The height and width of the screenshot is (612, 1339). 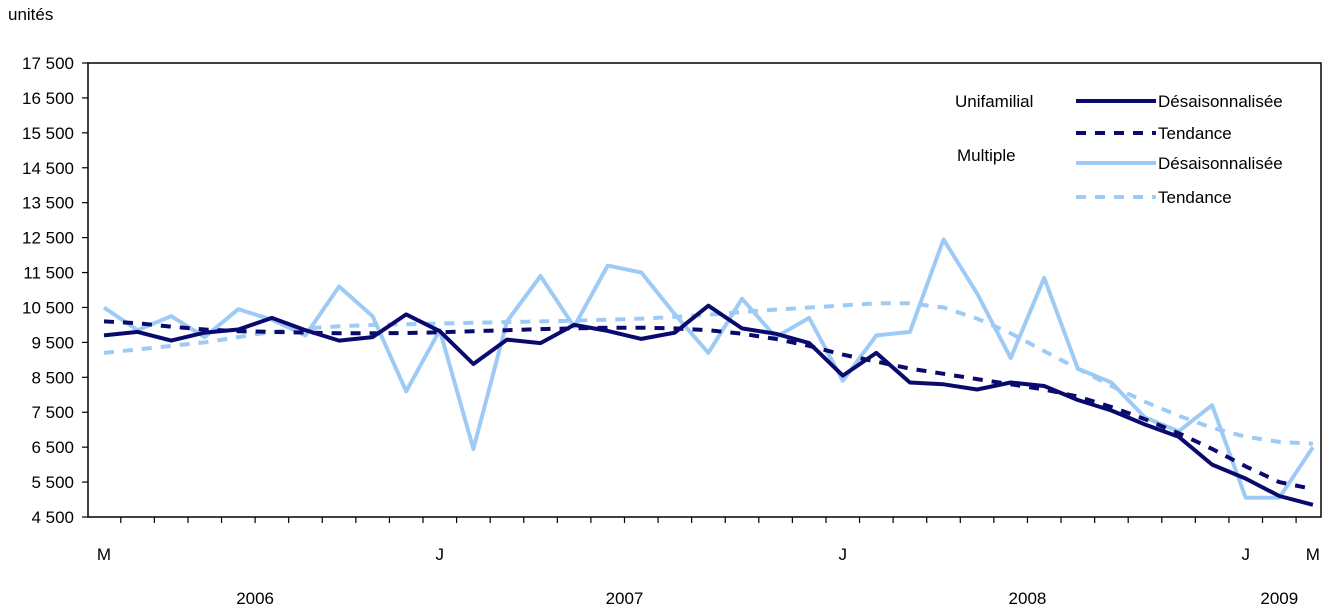 I want to click on y-tick-label: 15 500, so click(x=48, y=133).